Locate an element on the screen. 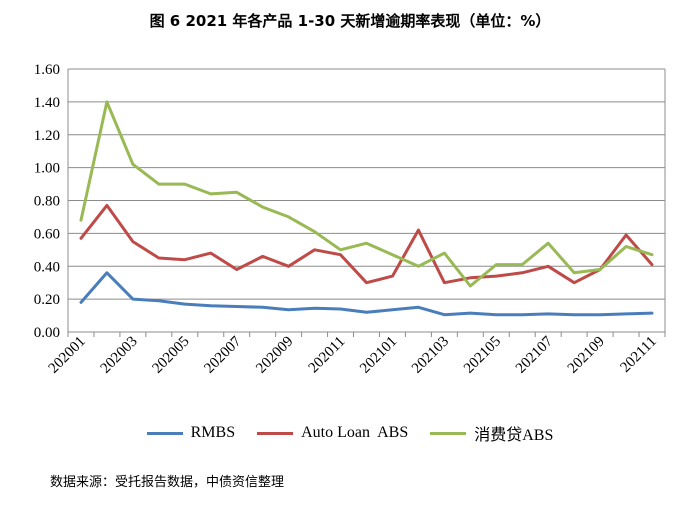 Image resolution: width=700 pixels, height=505 pixels. legend-swatch-auto-loan-abs is located at coordinates (275, 433).